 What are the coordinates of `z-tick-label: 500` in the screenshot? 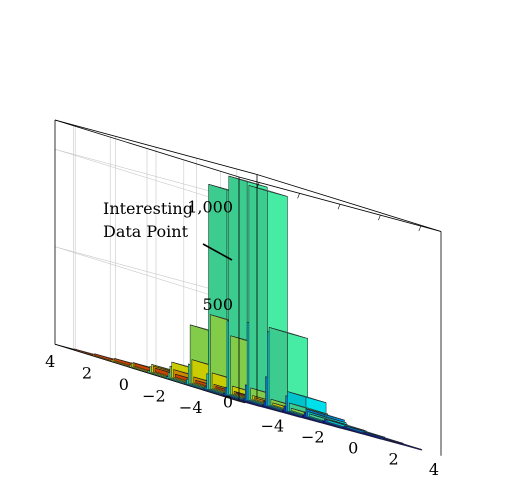 It's located at (217, 304).